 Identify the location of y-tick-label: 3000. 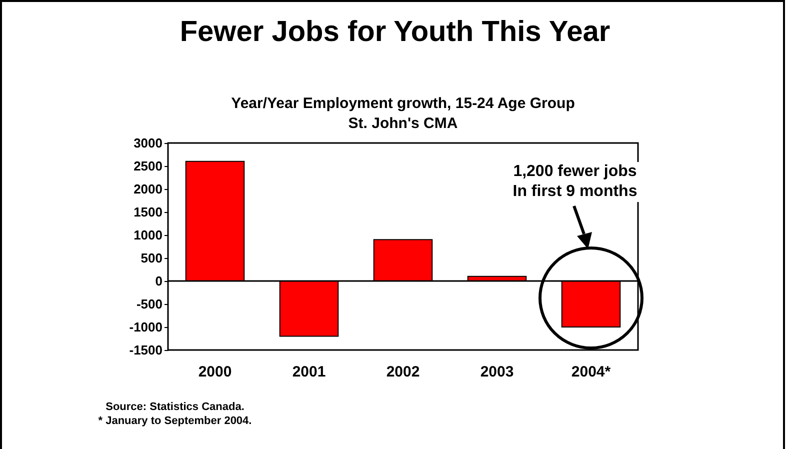
(148, 143).